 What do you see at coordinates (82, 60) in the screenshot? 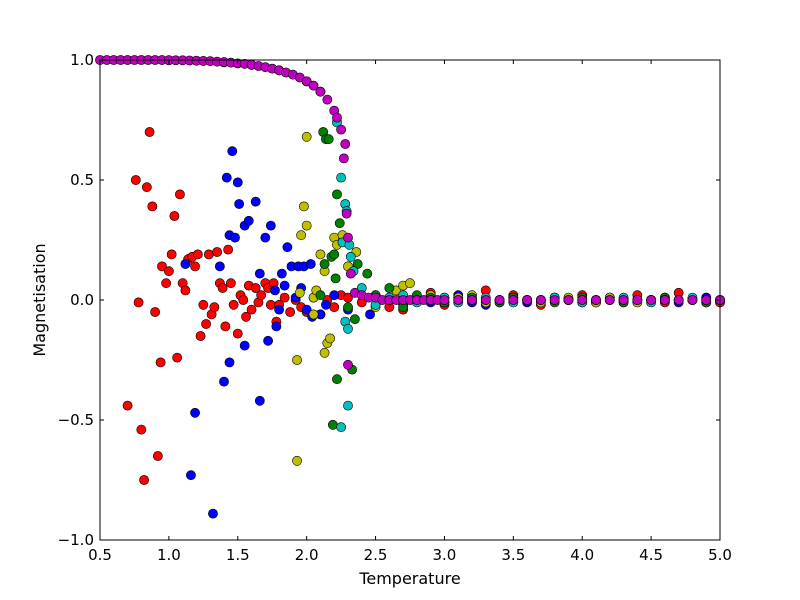
I see `y-tick-label: 1.0` at bounding box center [82, 60].